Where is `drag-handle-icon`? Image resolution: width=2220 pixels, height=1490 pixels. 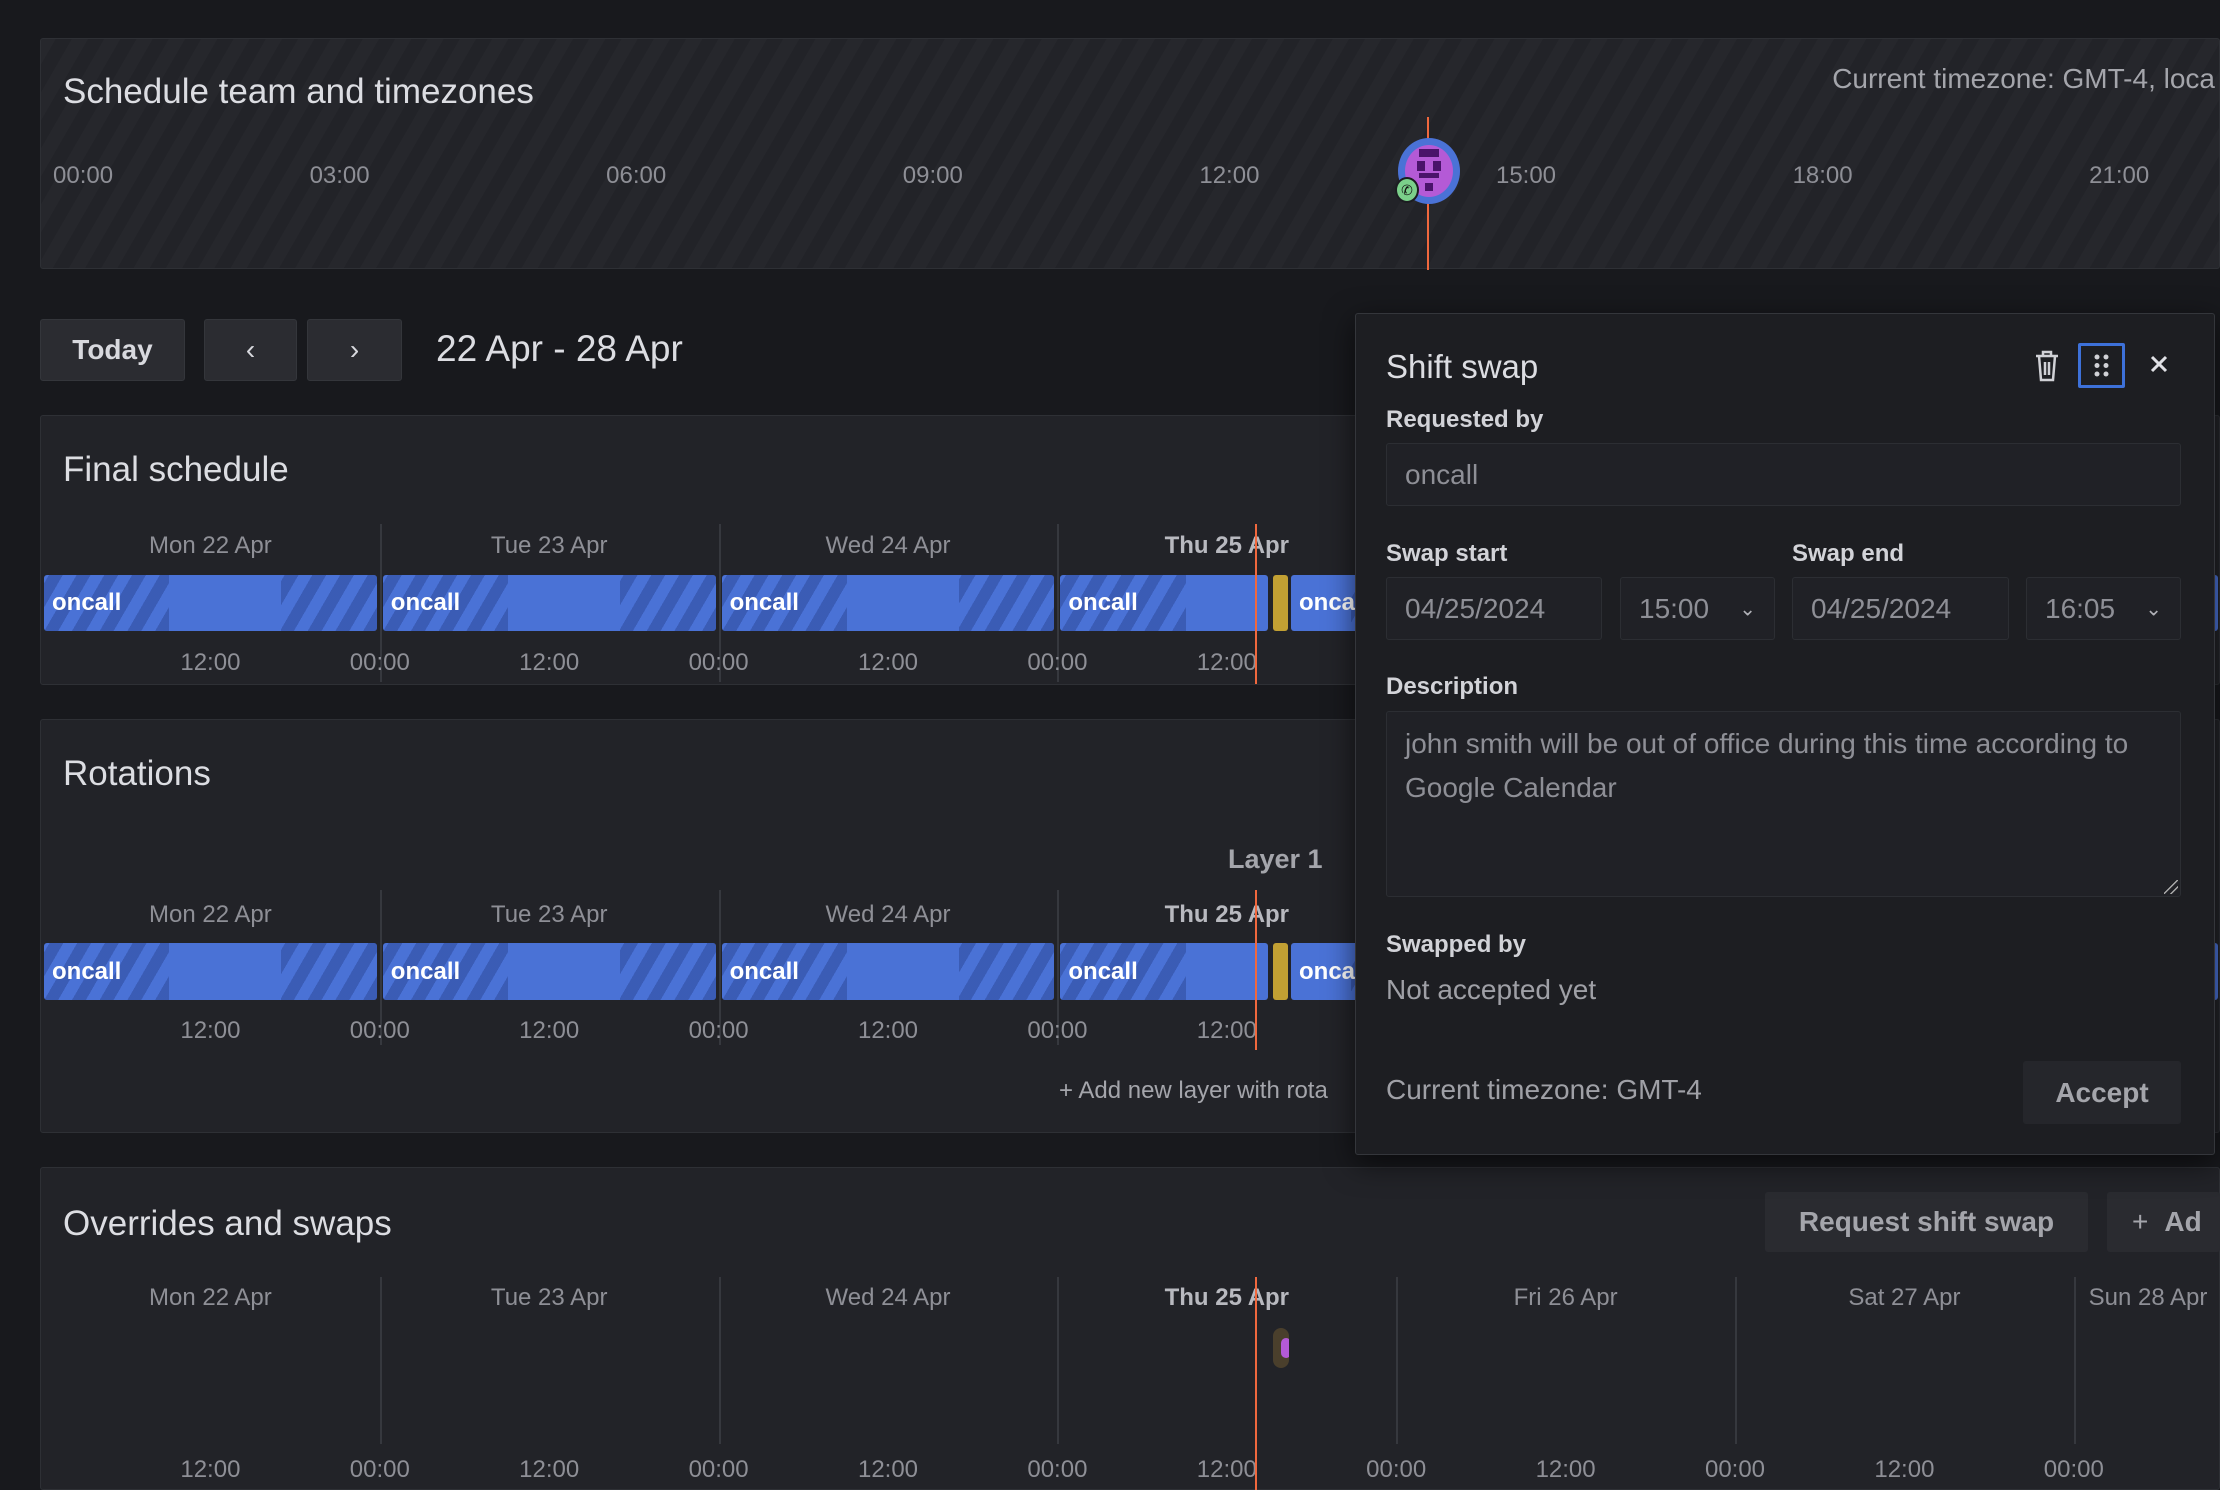
drag-handle-icon is located at coordinates (2101, 365).